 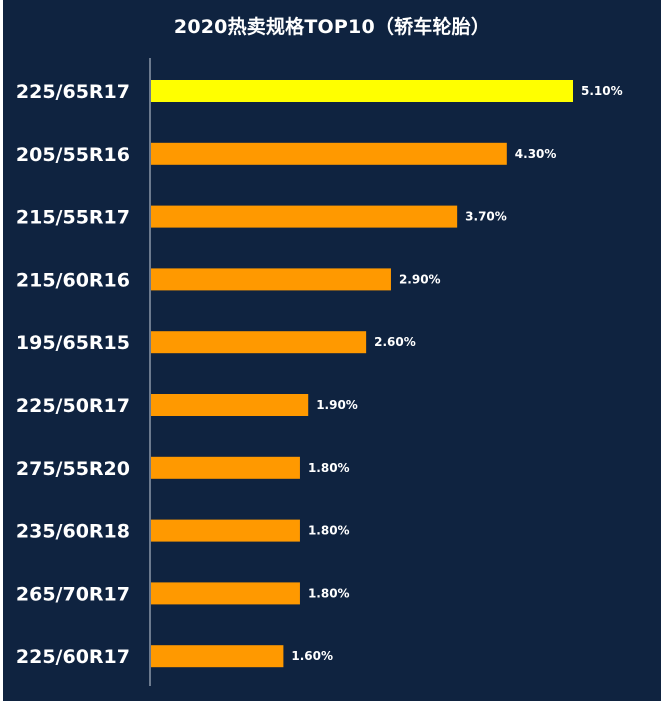 I want to click on value-label: 2.90%, so click(x=420, y=279).